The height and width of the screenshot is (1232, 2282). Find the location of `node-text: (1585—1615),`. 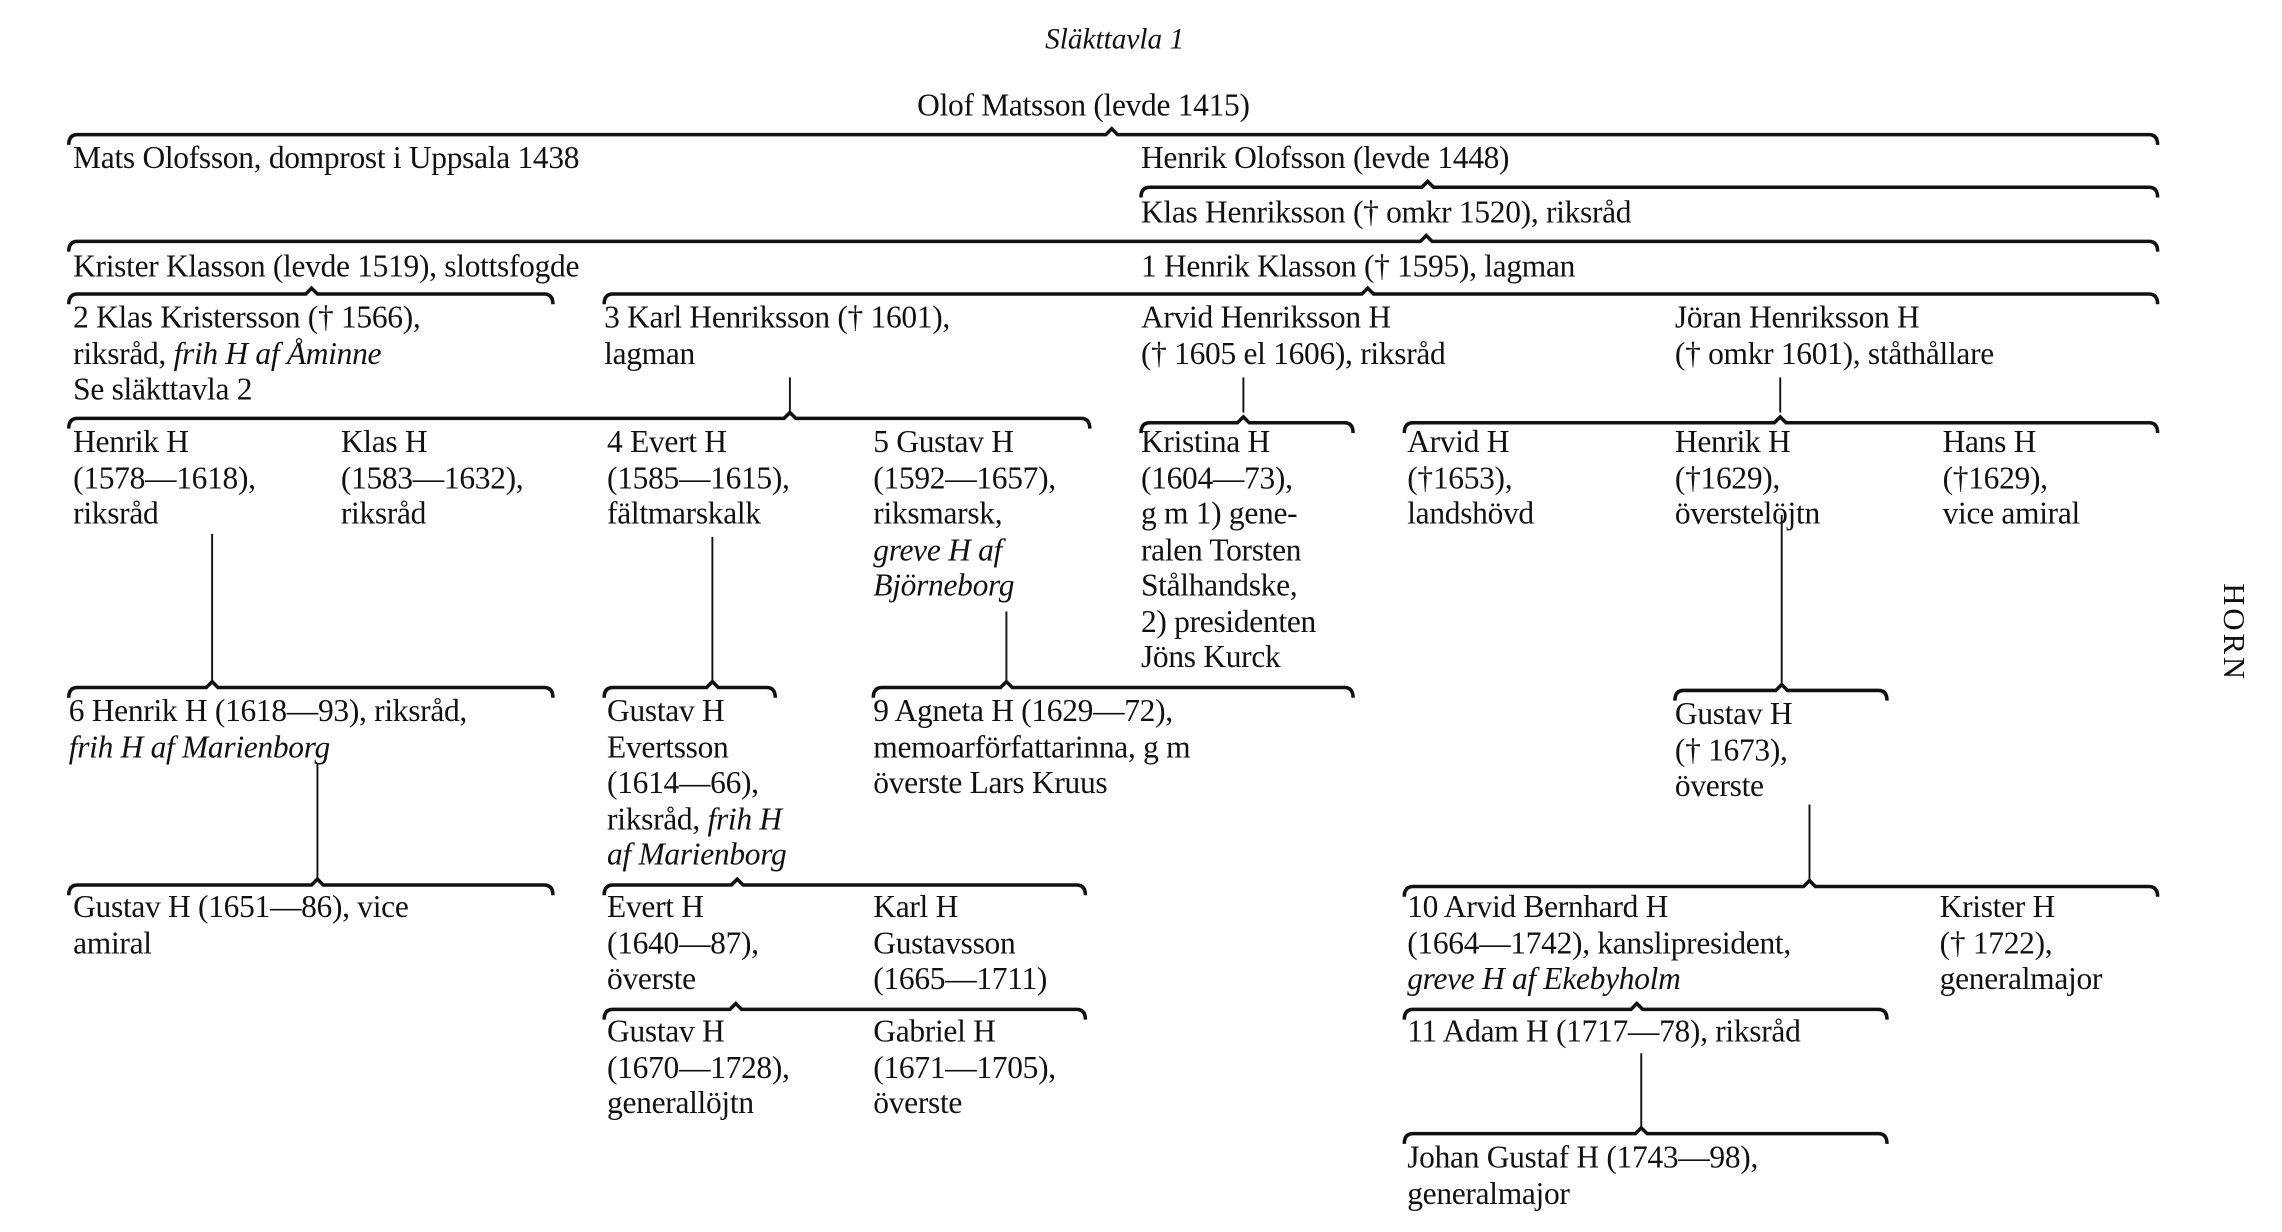

node-text: (1585—1615), is located at coordinates (698, 478).